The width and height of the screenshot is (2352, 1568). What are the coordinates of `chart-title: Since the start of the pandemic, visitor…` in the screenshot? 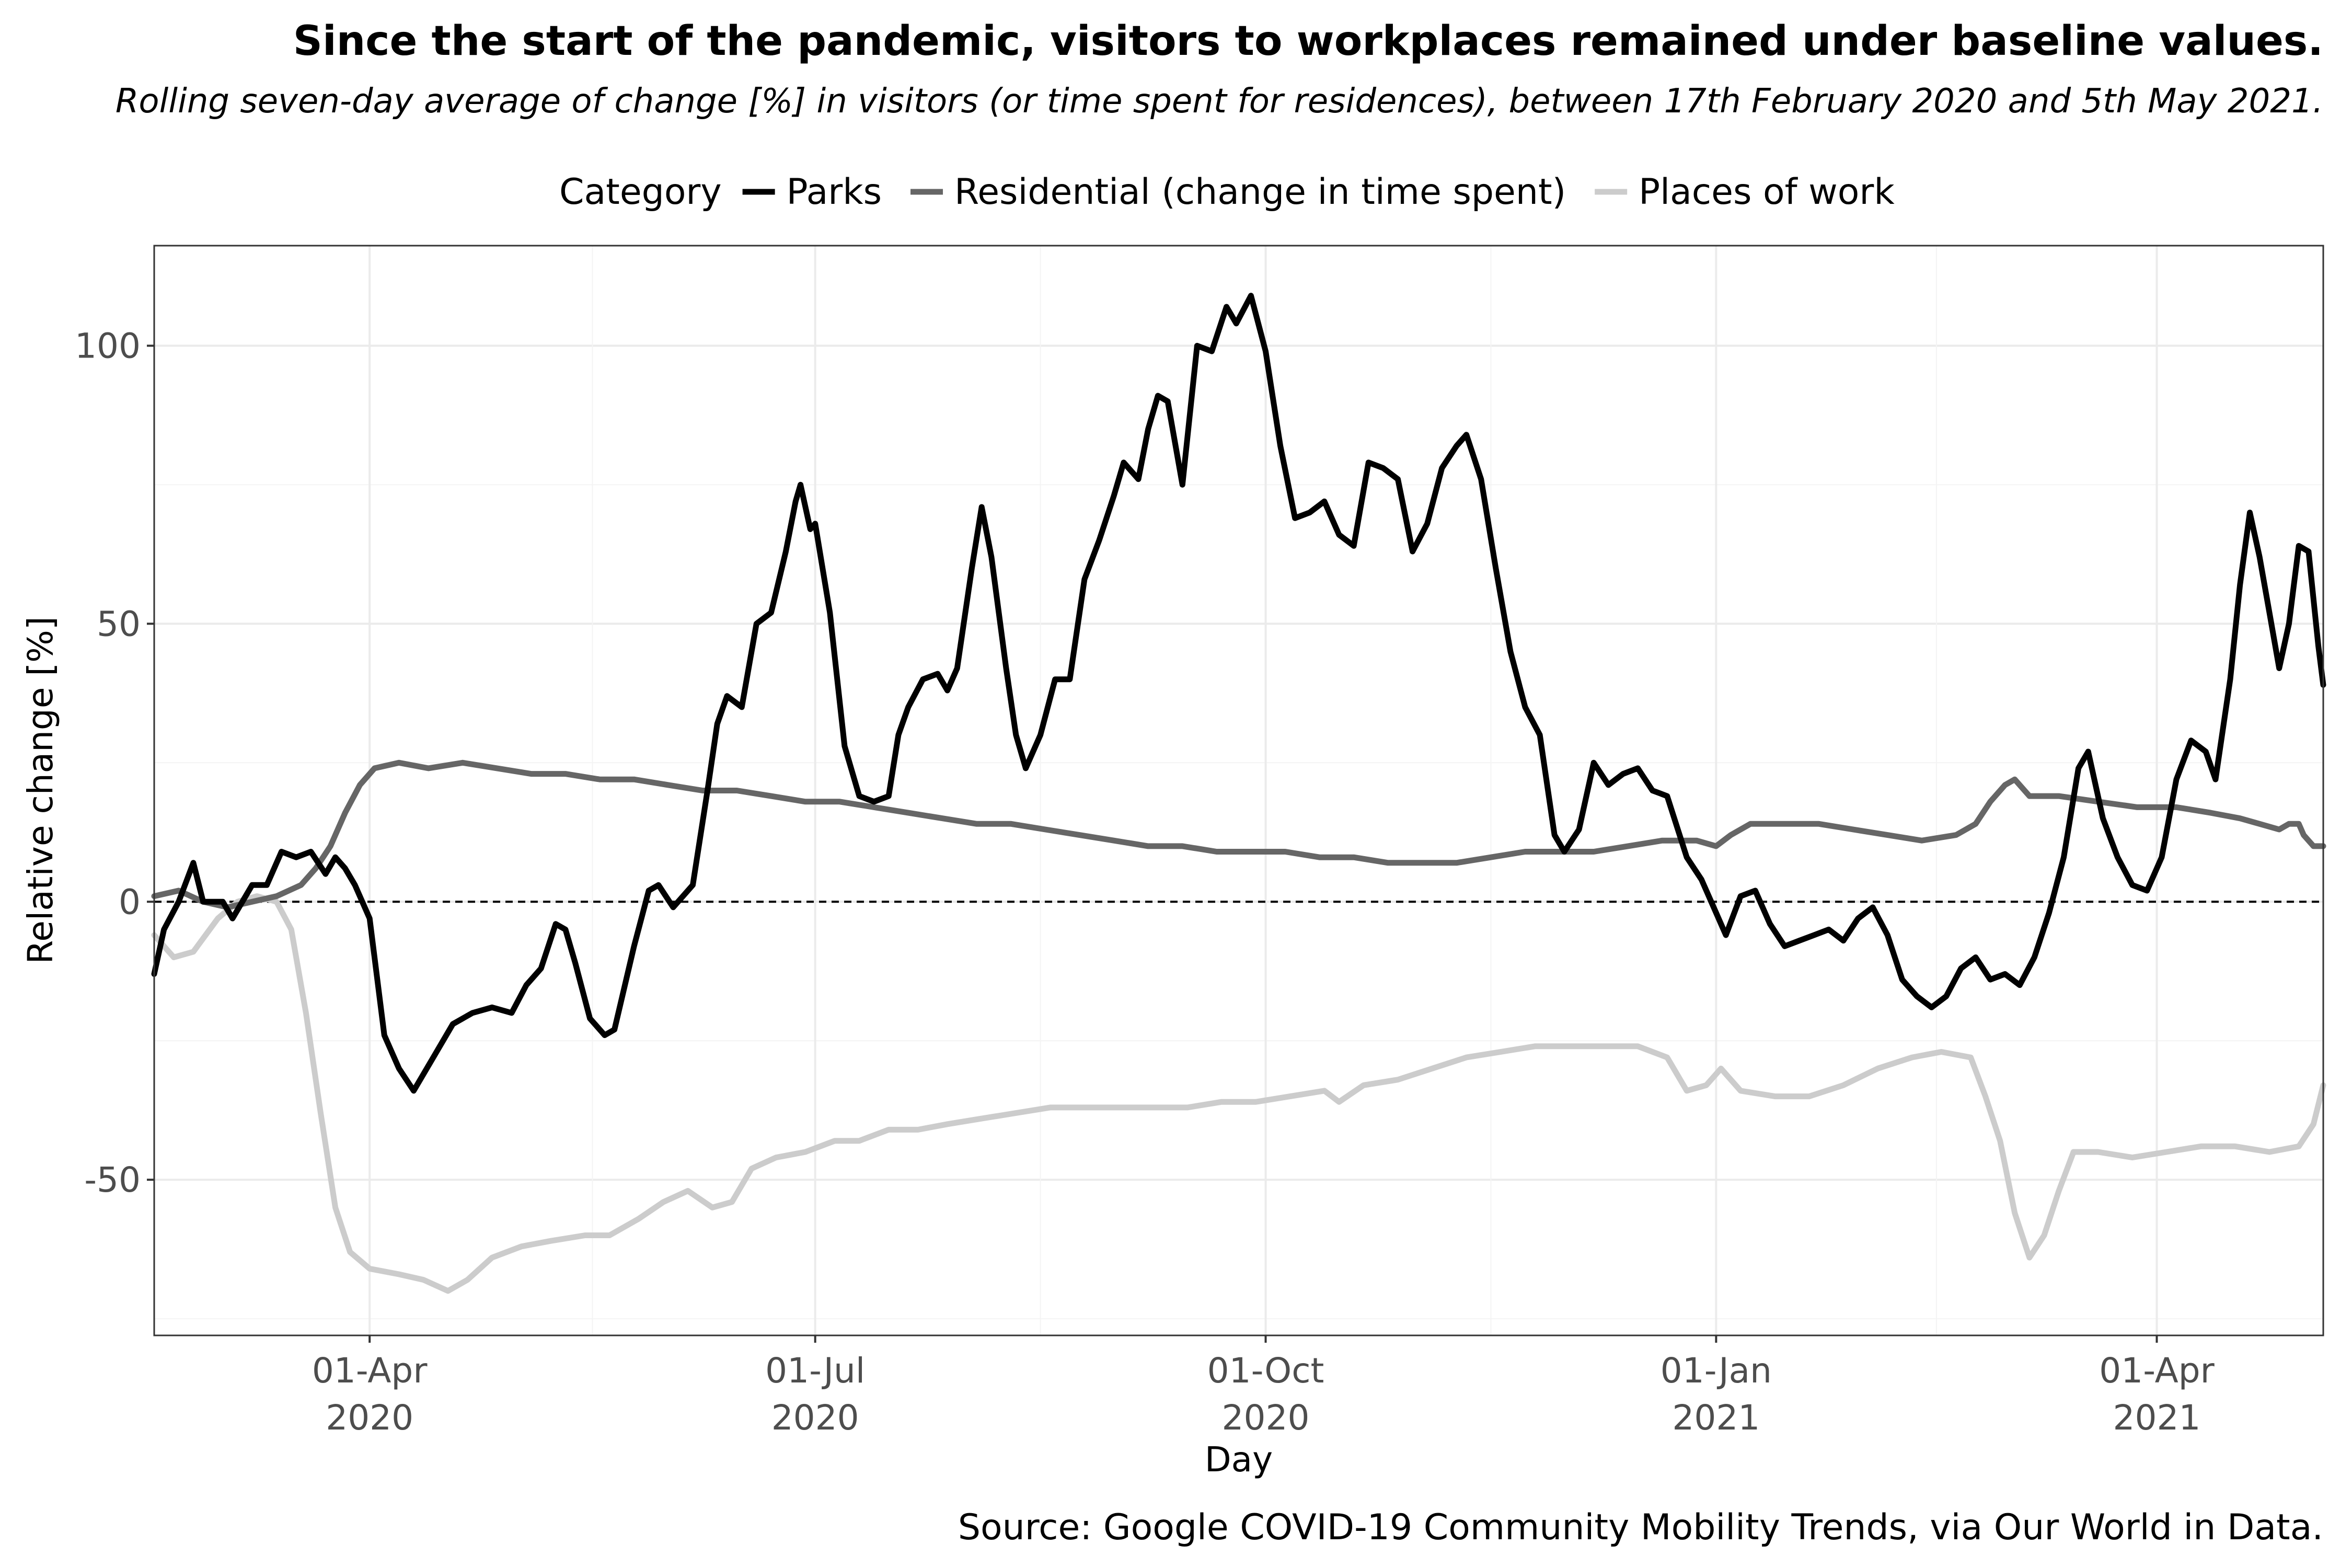 It's located at (1308, 41).